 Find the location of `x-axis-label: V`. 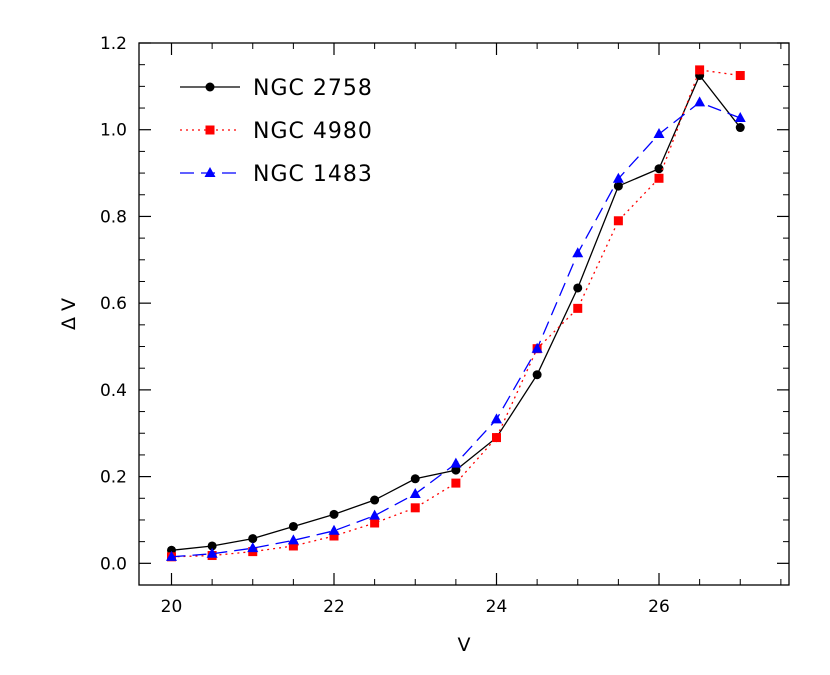

x-axis-label: V is located at coordinates (464, 645).